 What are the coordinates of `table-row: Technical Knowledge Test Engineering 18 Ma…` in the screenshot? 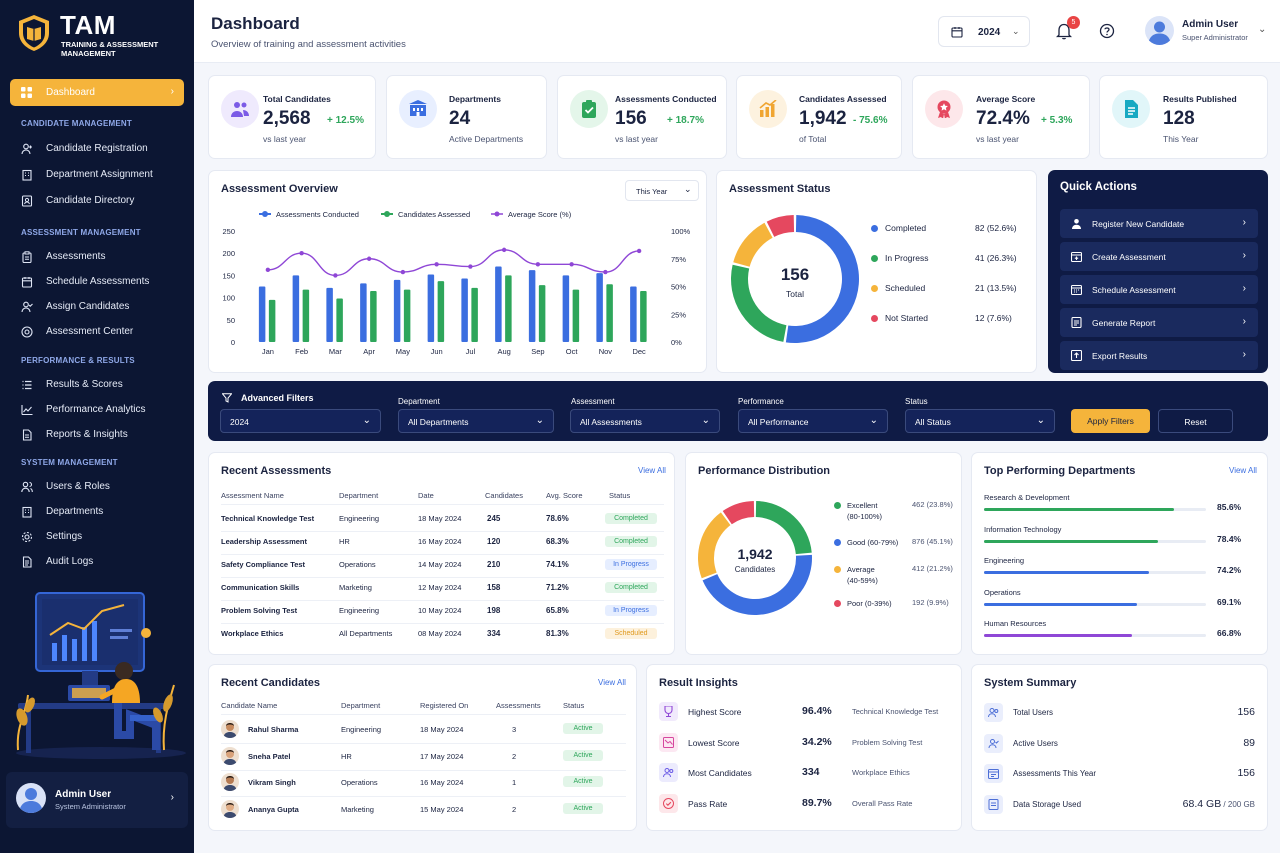 It's located at (442, 522).